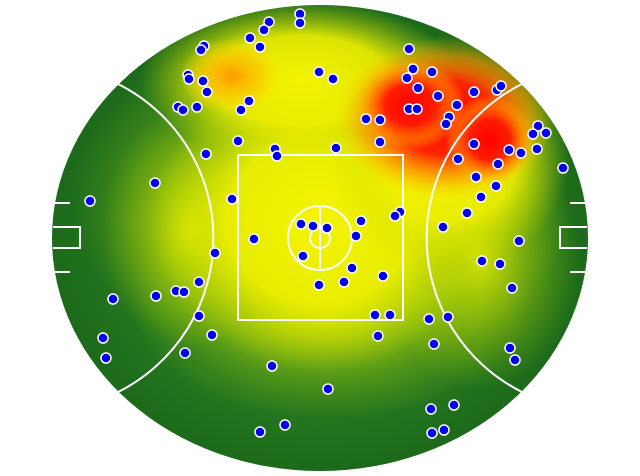  What do you see at coordinates (573, 237) in the screenshot?
I see `right-goal-square` at bounding box center [573, 237].